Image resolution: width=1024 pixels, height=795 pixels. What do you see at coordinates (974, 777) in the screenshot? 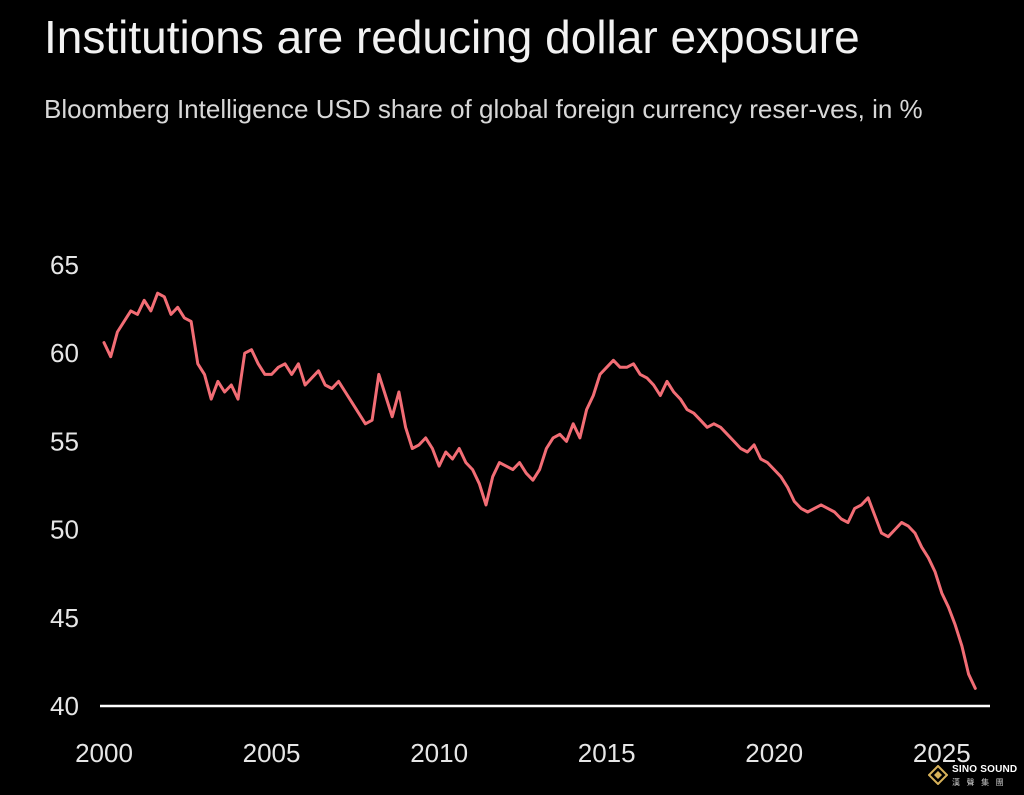
I see `watermark: SINO SOUND 漢 聲 集 團` at bounding box center [974, 777].